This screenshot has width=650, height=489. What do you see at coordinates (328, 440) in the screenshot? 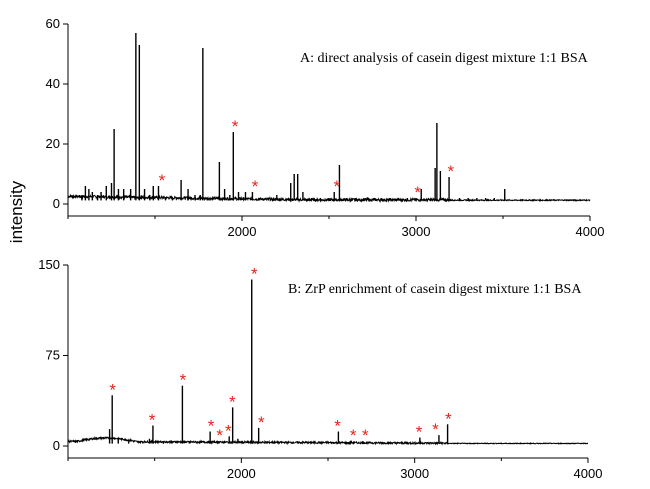
I see `spectrum-trace` at bounding box center [328, 440].